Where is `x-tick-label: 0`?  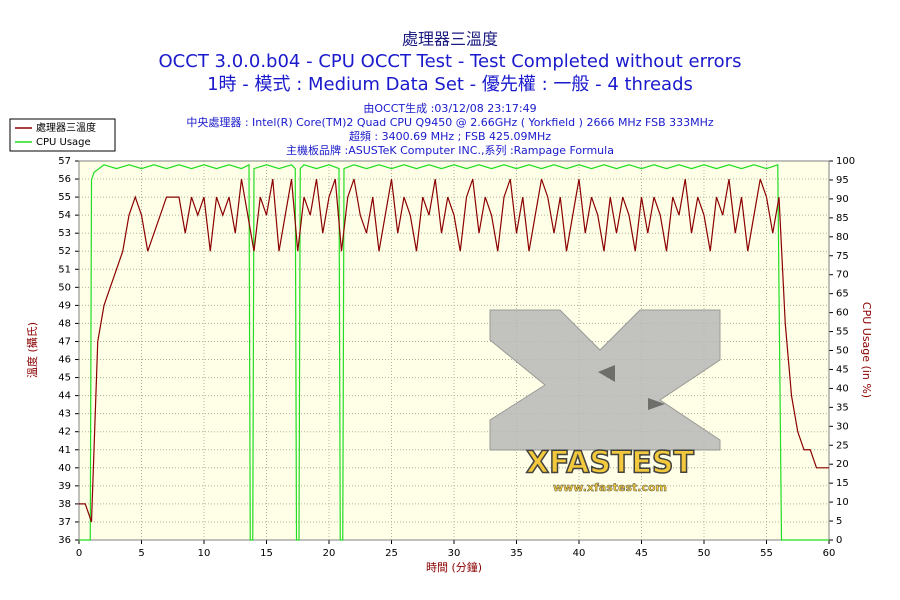
x-tick-label: 0 is located at coordinates (79, 553).